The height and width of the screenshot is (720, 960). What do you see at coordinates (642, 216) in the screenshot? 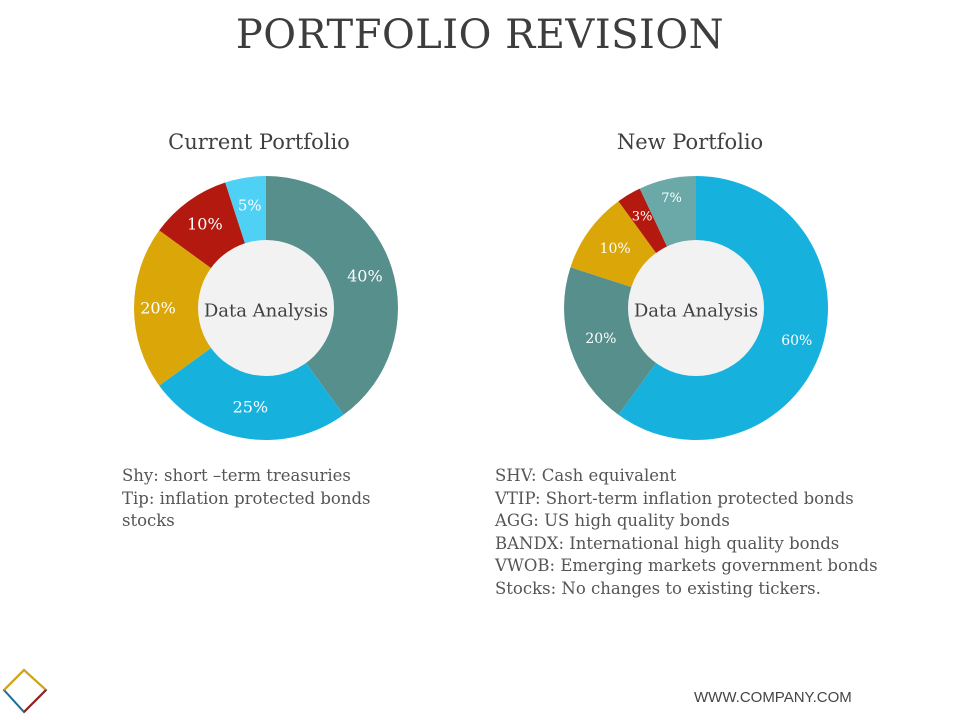
I see `data-label: 3%` at bounding box center [642, 216].